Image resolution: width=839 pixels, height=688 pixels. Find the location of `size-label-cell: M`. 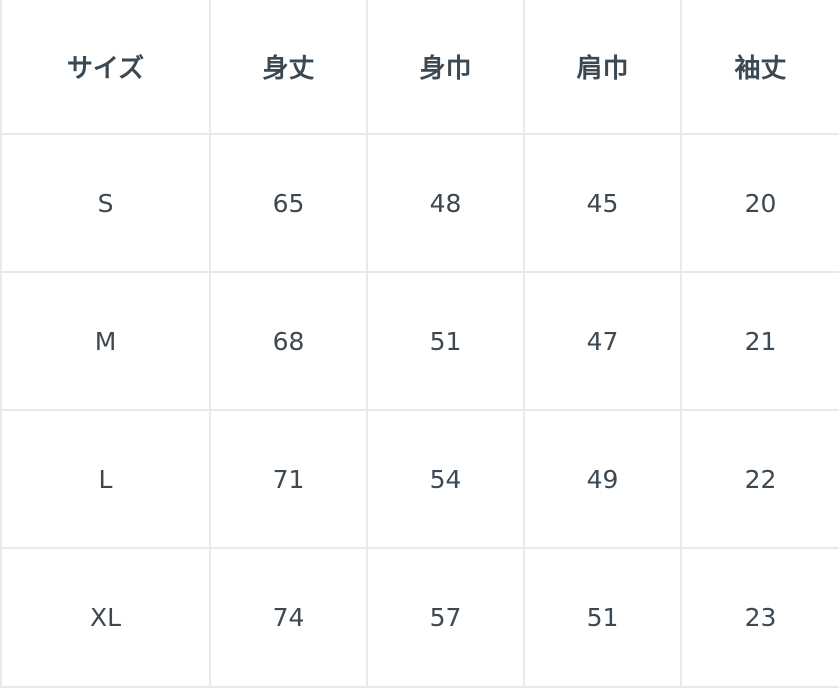

size-label-cell: M is located at coordinates (106, 342).